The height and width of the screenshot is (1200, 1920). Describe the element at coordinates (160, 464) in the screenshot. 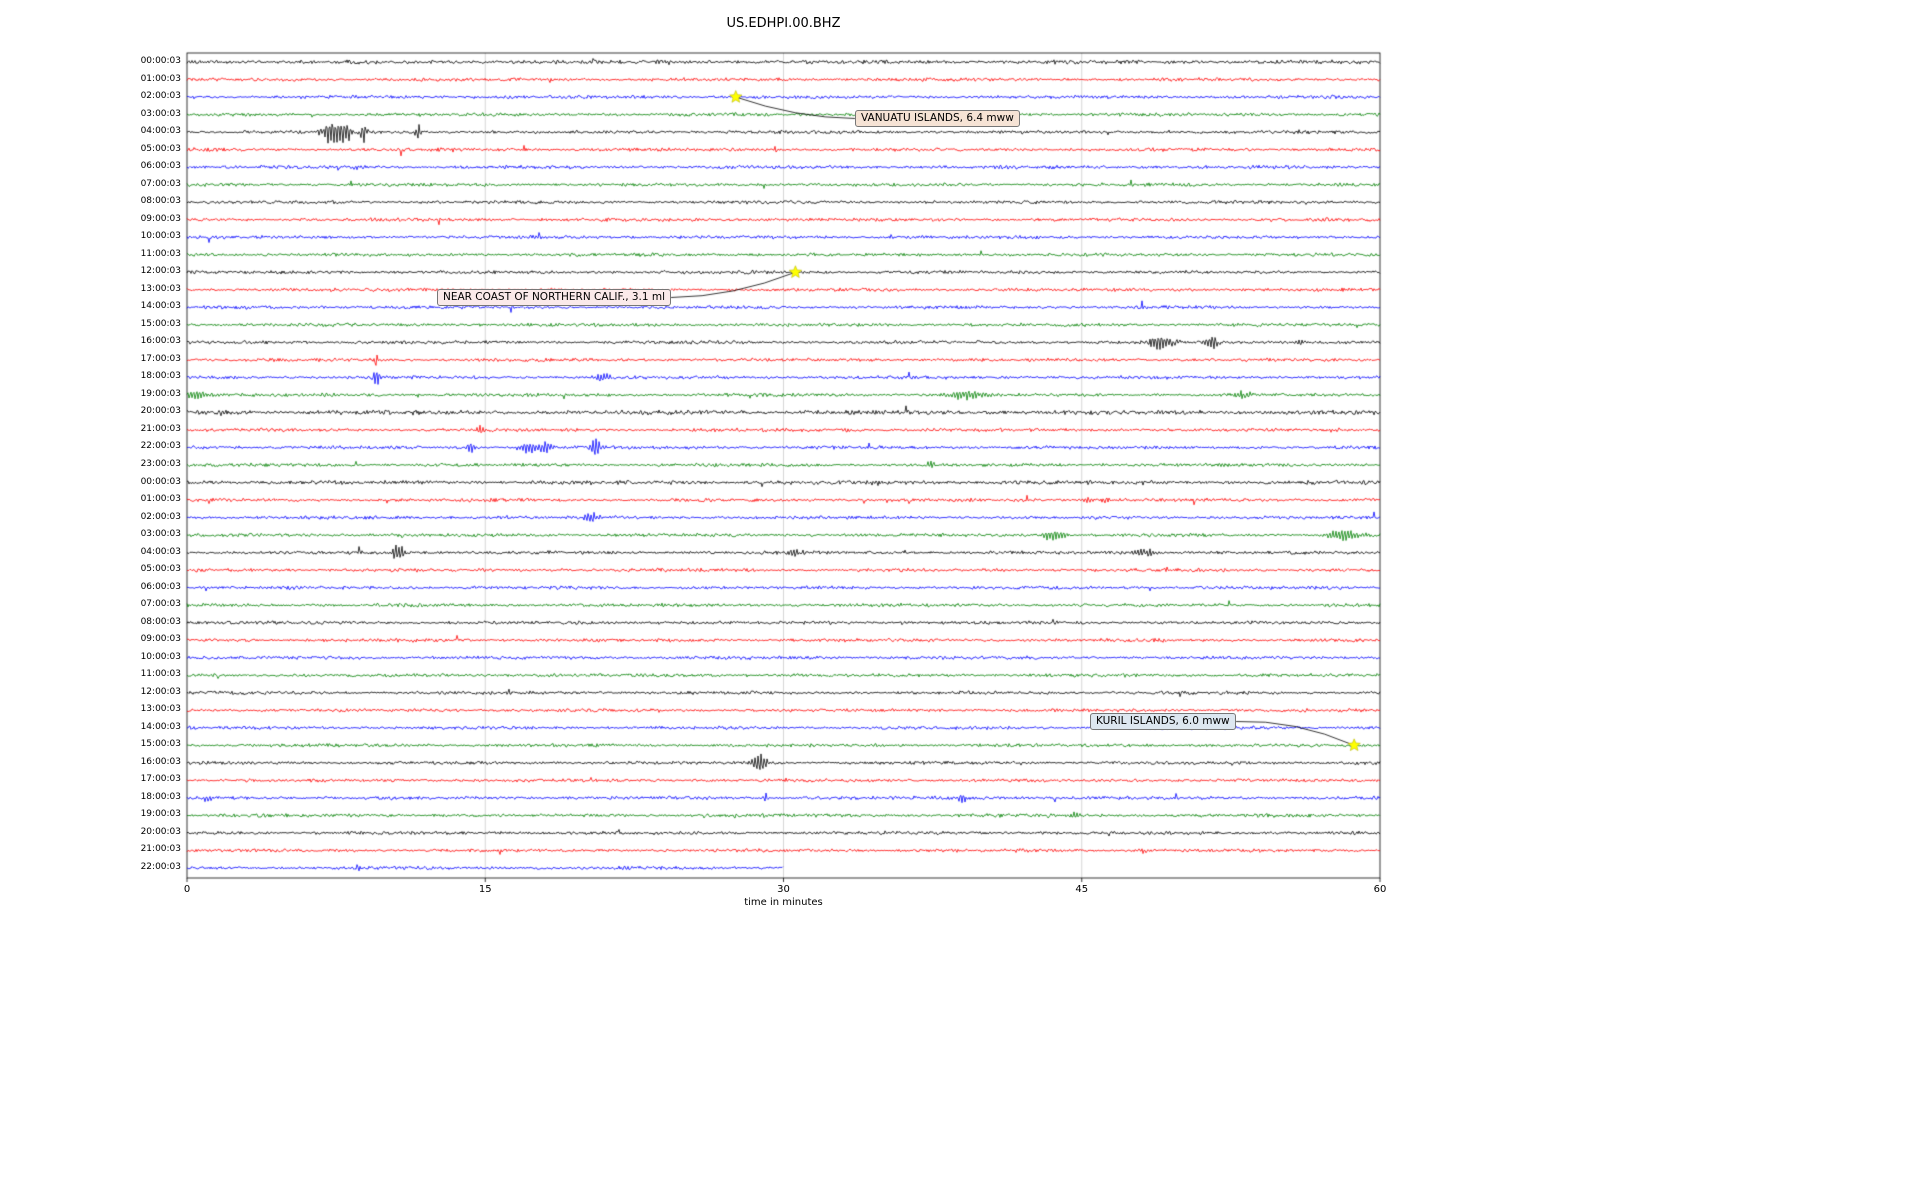

I see `row-time-label: 23:00:03` at that location.